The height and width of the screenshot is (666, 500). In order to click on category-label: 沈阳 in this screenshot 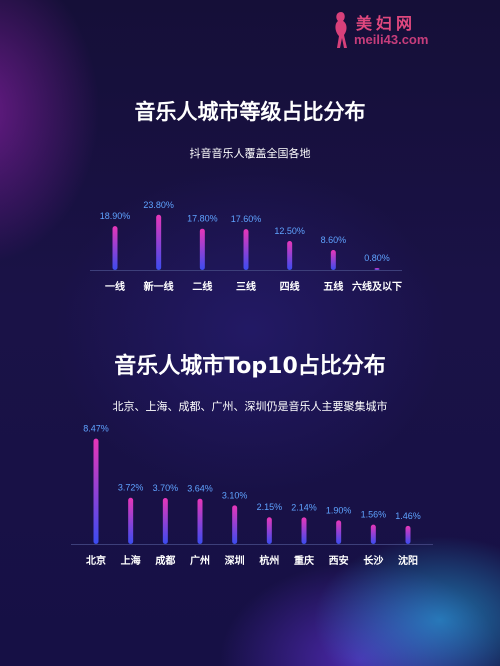, I will do `click(408, 560)`.